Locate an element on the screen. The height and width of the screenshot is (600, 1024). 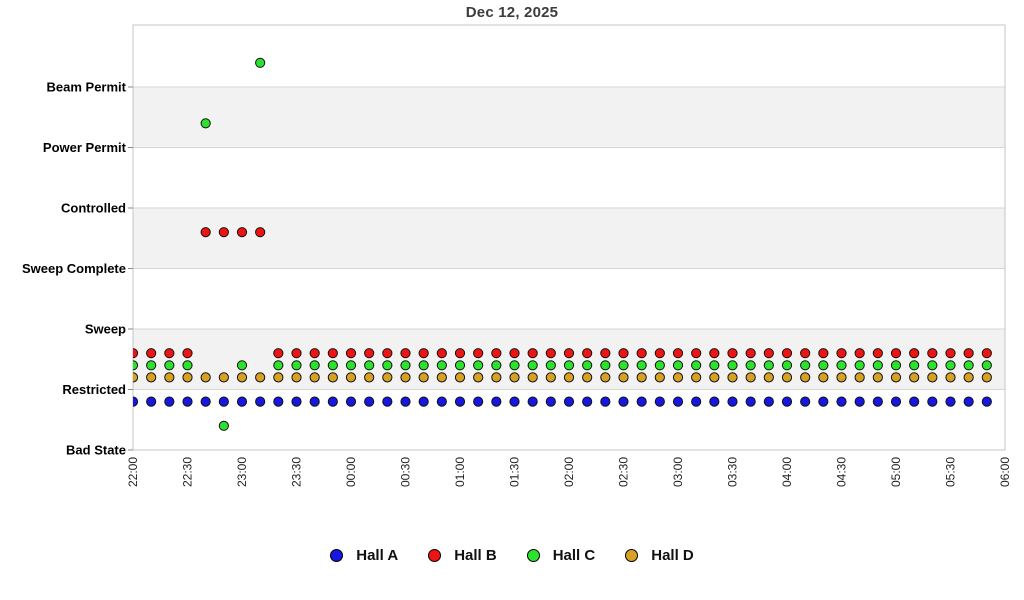
y-axis-label: Power Permit is located at coordinates (85, 147).